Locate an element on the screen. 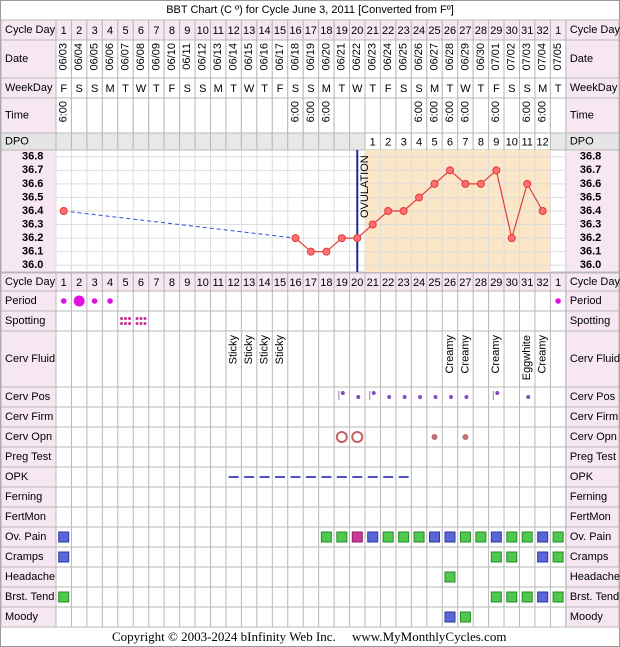 Image resolution: width=620 pixels, height=647 pixels. cell-text: 06/14 is located at coordinates (234, 57).